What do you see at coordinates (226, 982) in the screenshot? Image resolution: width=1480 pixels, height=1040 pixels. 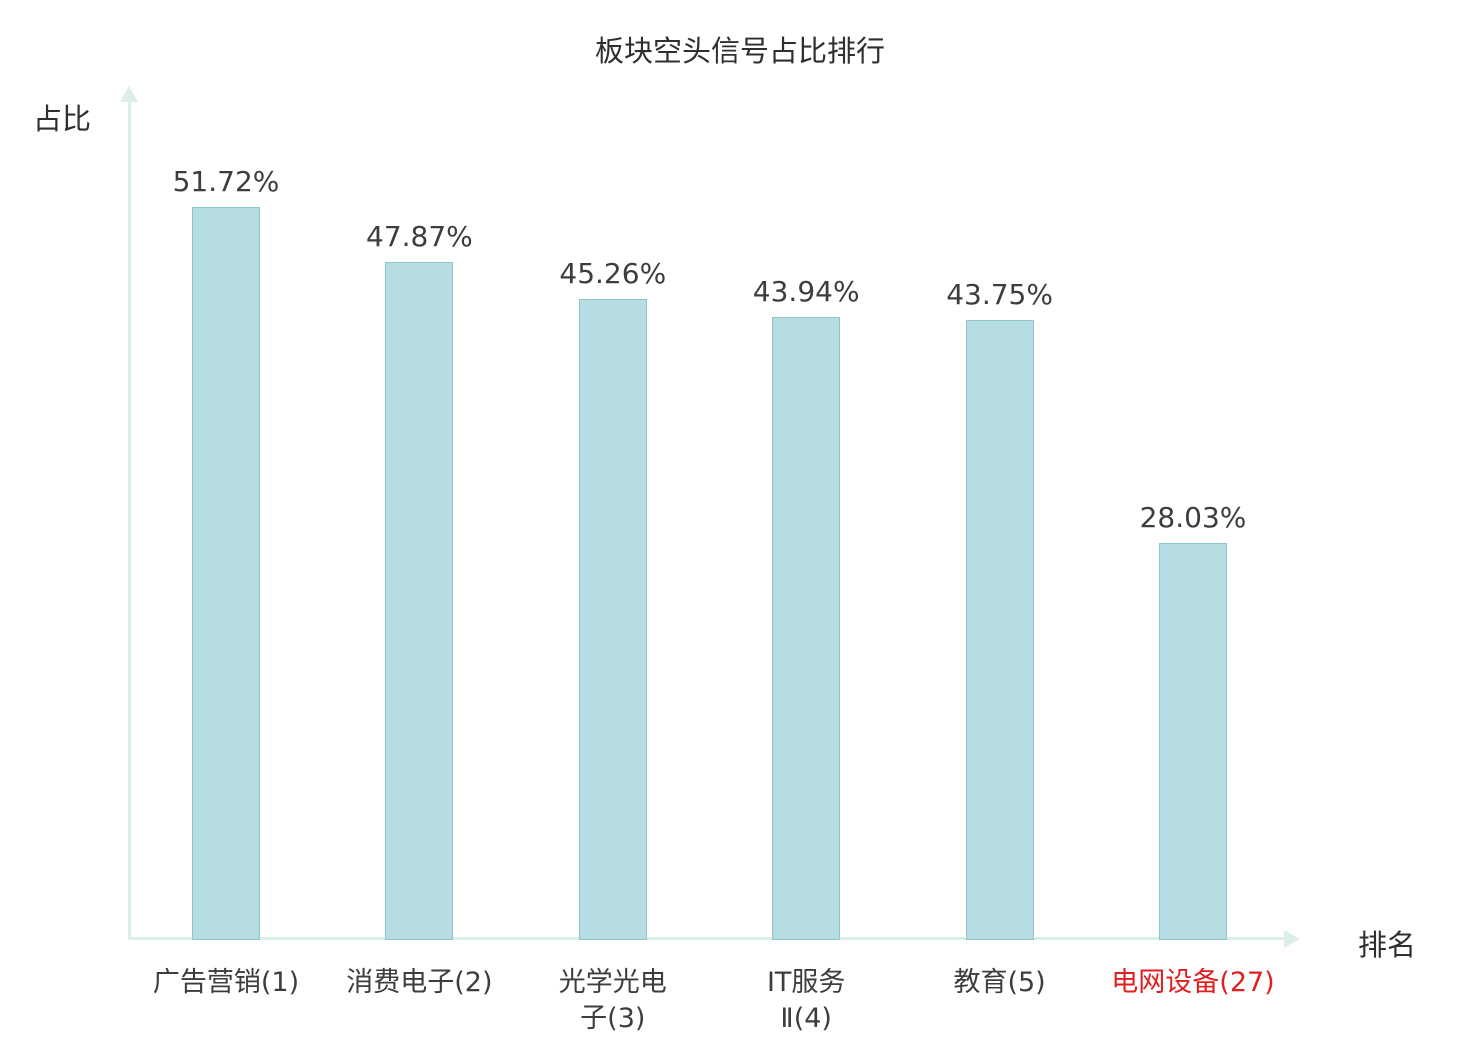 I see `bar-category-label: 广告营销(1)` at bounding box center [226, 982].